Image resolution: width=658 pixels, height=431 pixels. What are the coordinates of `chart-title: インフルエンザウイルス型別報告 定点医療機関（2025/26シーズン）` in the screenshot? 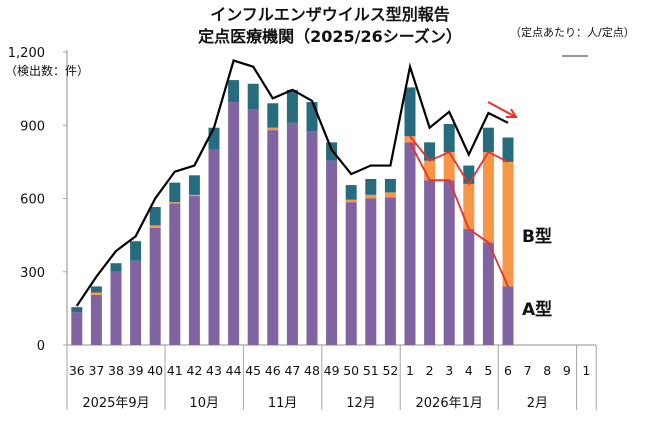 It's located at (330, 26).